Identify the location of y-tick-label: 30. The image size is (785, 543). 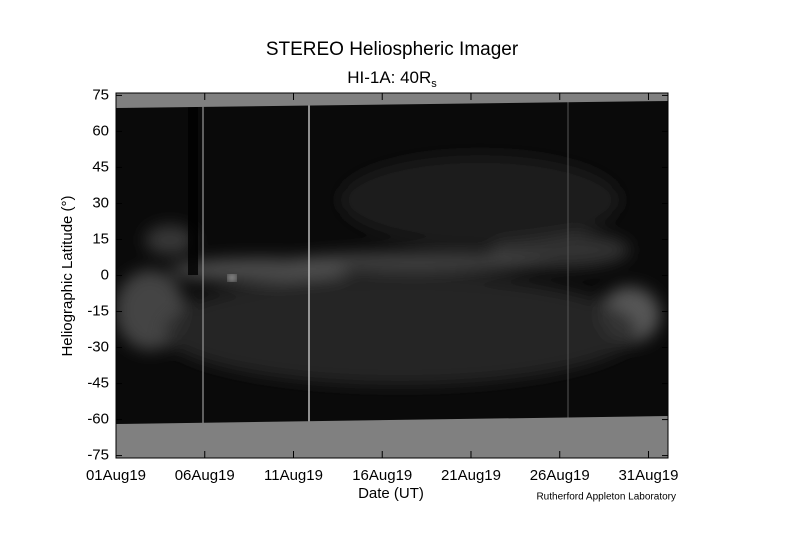
(100, 202).